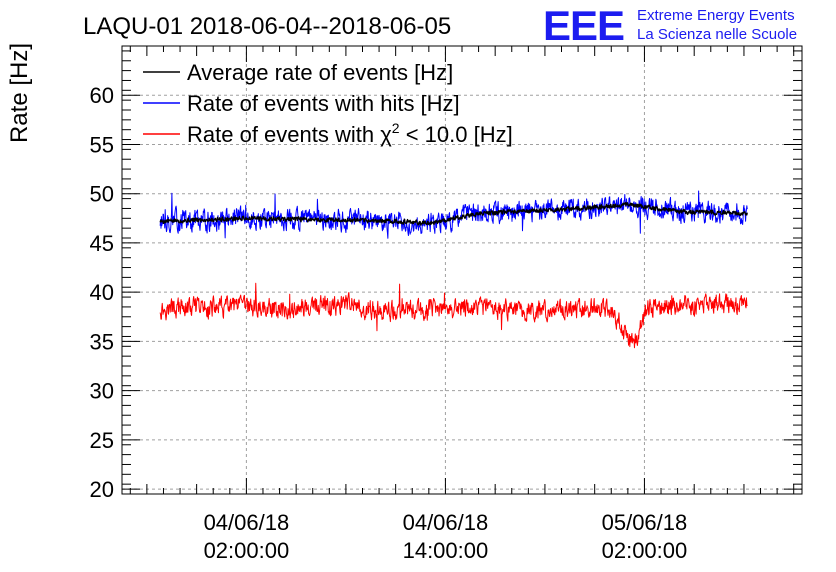 This screenshot has height=572, width=836. I want to click on chart-title: LAQU-01 2018-06-04--2018-06-05, so click(267, 26).